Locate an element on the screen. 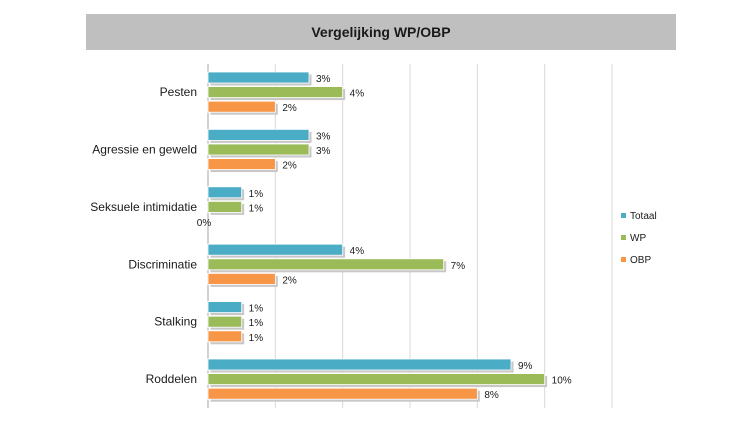  category-label: Agressie en geweld is located at coordinates (144, 150).